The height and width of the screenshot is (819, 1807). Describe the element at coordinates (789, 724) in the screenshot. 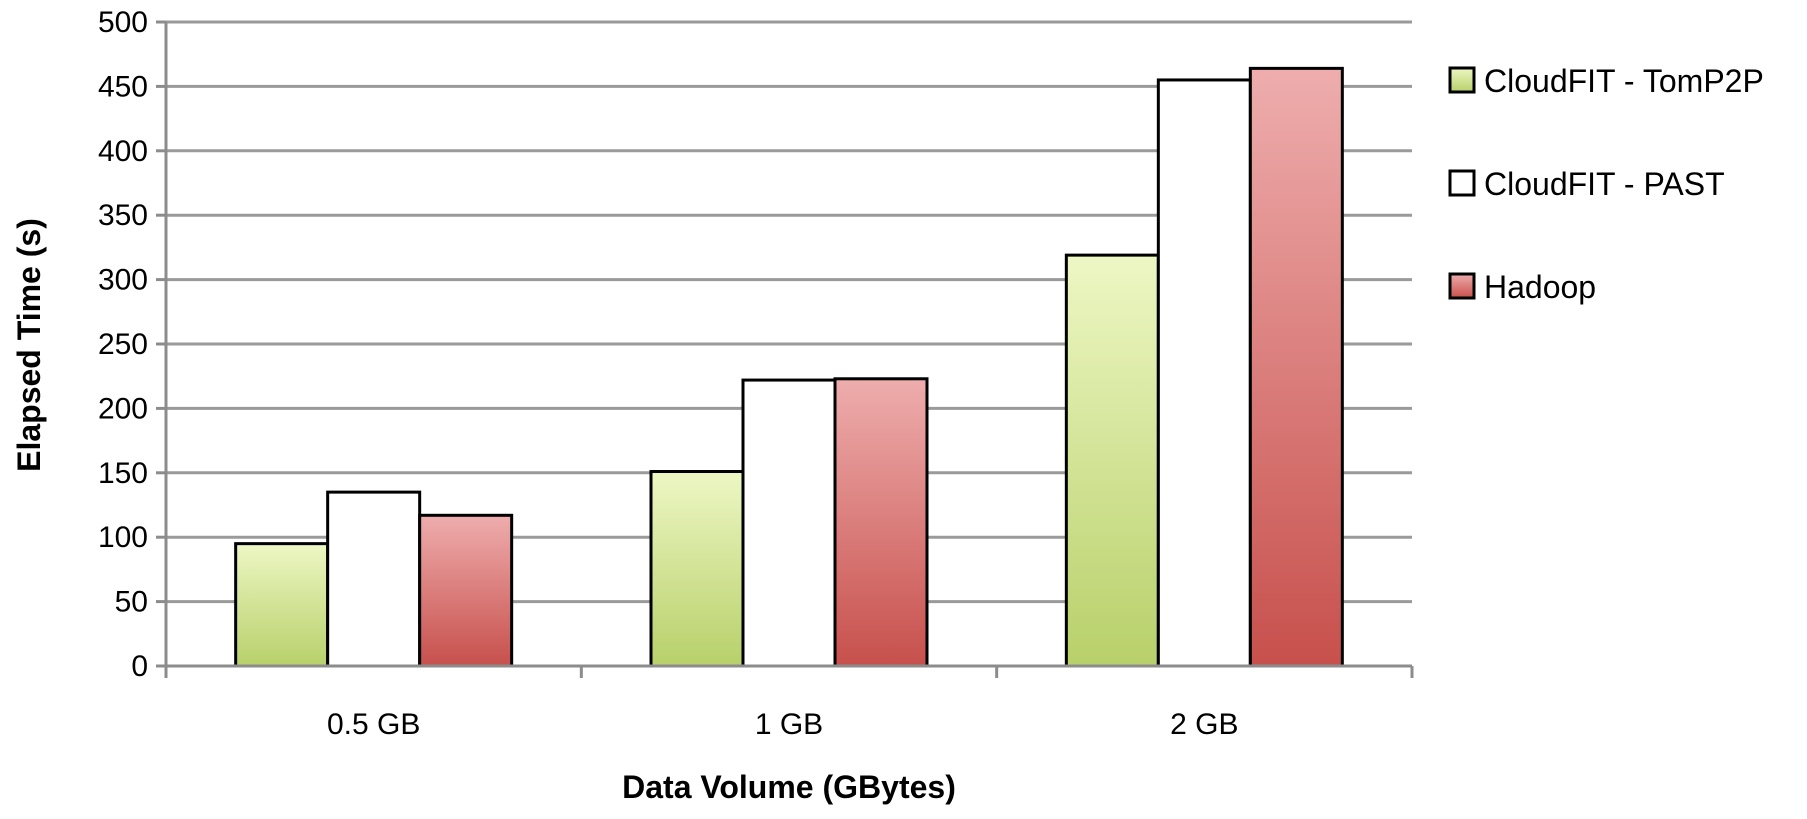

I see `x-category-label-2: 1 GB` at that location.